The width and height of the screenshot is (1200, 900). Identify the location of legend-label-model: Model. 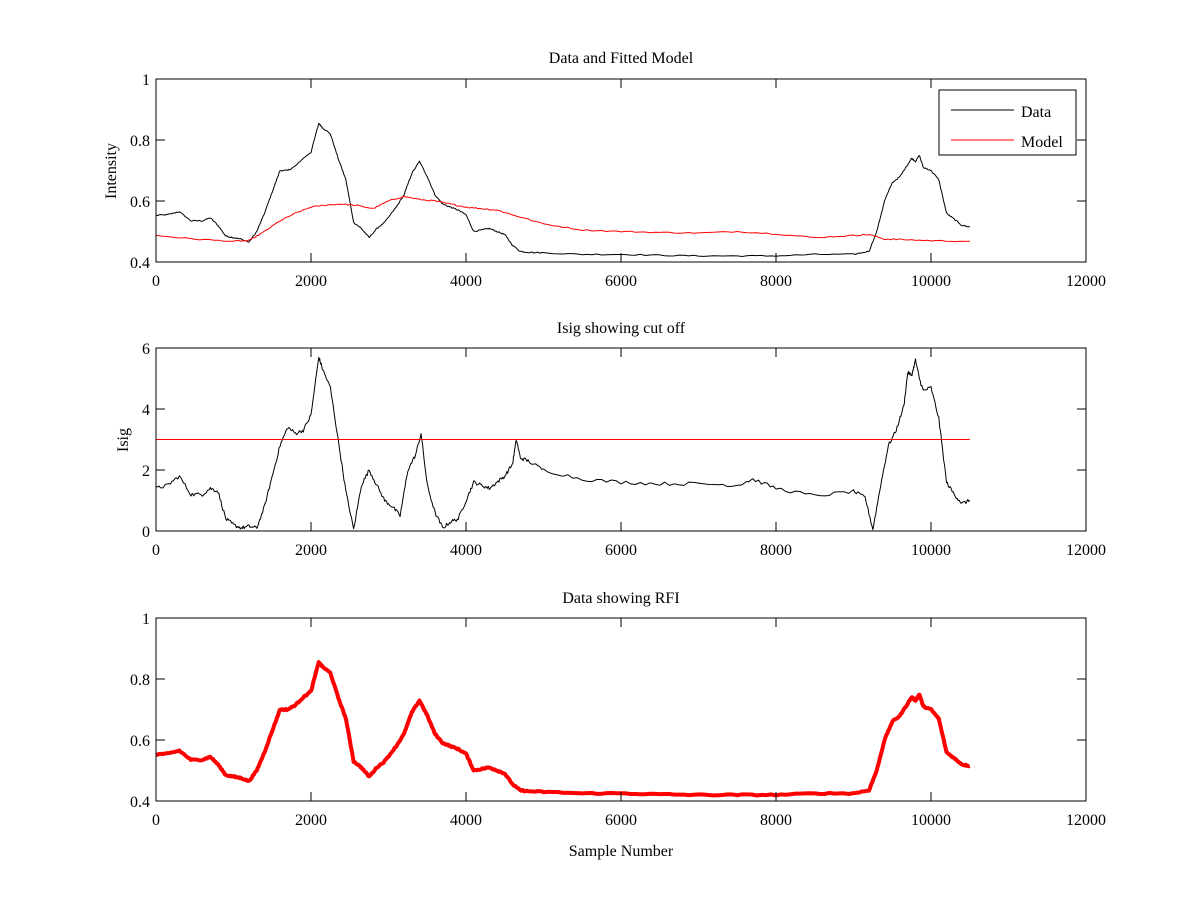
(1042, 142).